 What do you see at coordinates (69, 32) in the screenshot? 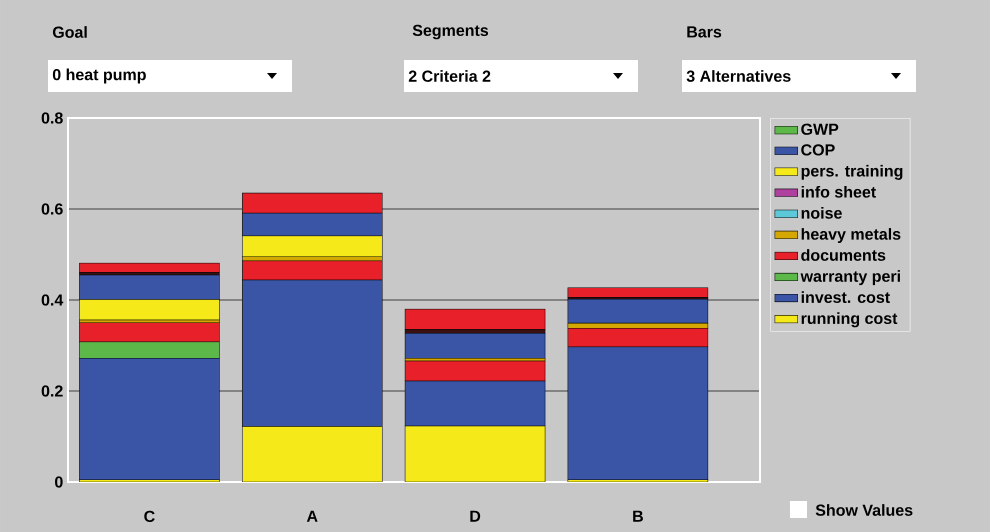
I see `text: Goal` at bounding box center [69, 32].